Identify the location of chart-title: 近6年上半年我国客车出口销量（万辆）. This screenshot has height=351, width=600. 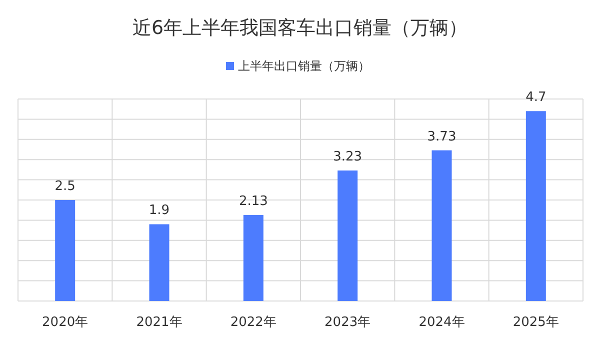
(300, 28).